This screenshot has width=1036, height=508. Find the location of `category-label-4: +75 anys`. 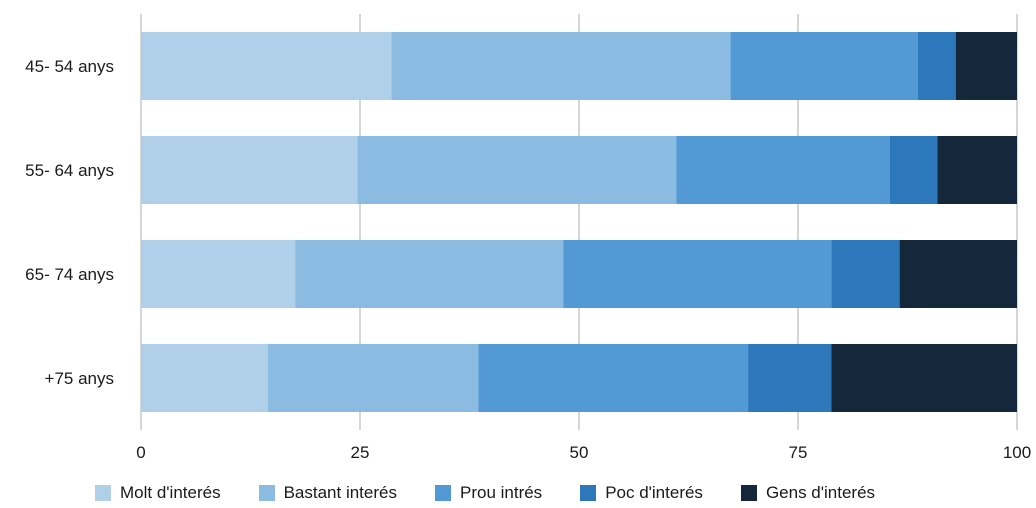

category-label-4: +75 anys is located at coordinates (79, 378).